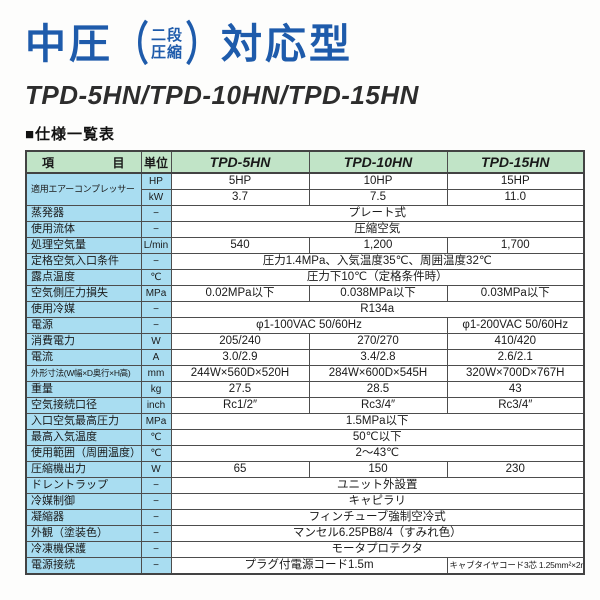 This screenshot has height=600, width=600. Describe the element at coordinates (83, 405) in the screenshot. I see `spec-item-label: 空気接続口径` at that location.